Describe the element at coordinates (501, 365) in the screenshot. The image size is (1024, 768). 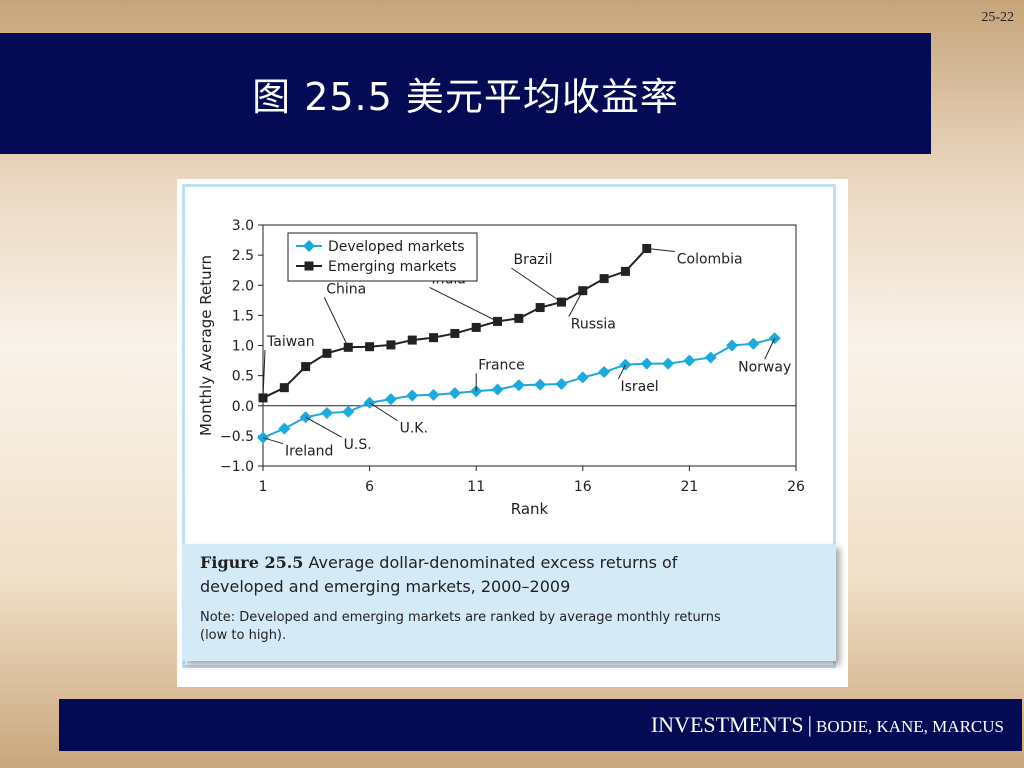
I see `annotation-label: France` at that location.